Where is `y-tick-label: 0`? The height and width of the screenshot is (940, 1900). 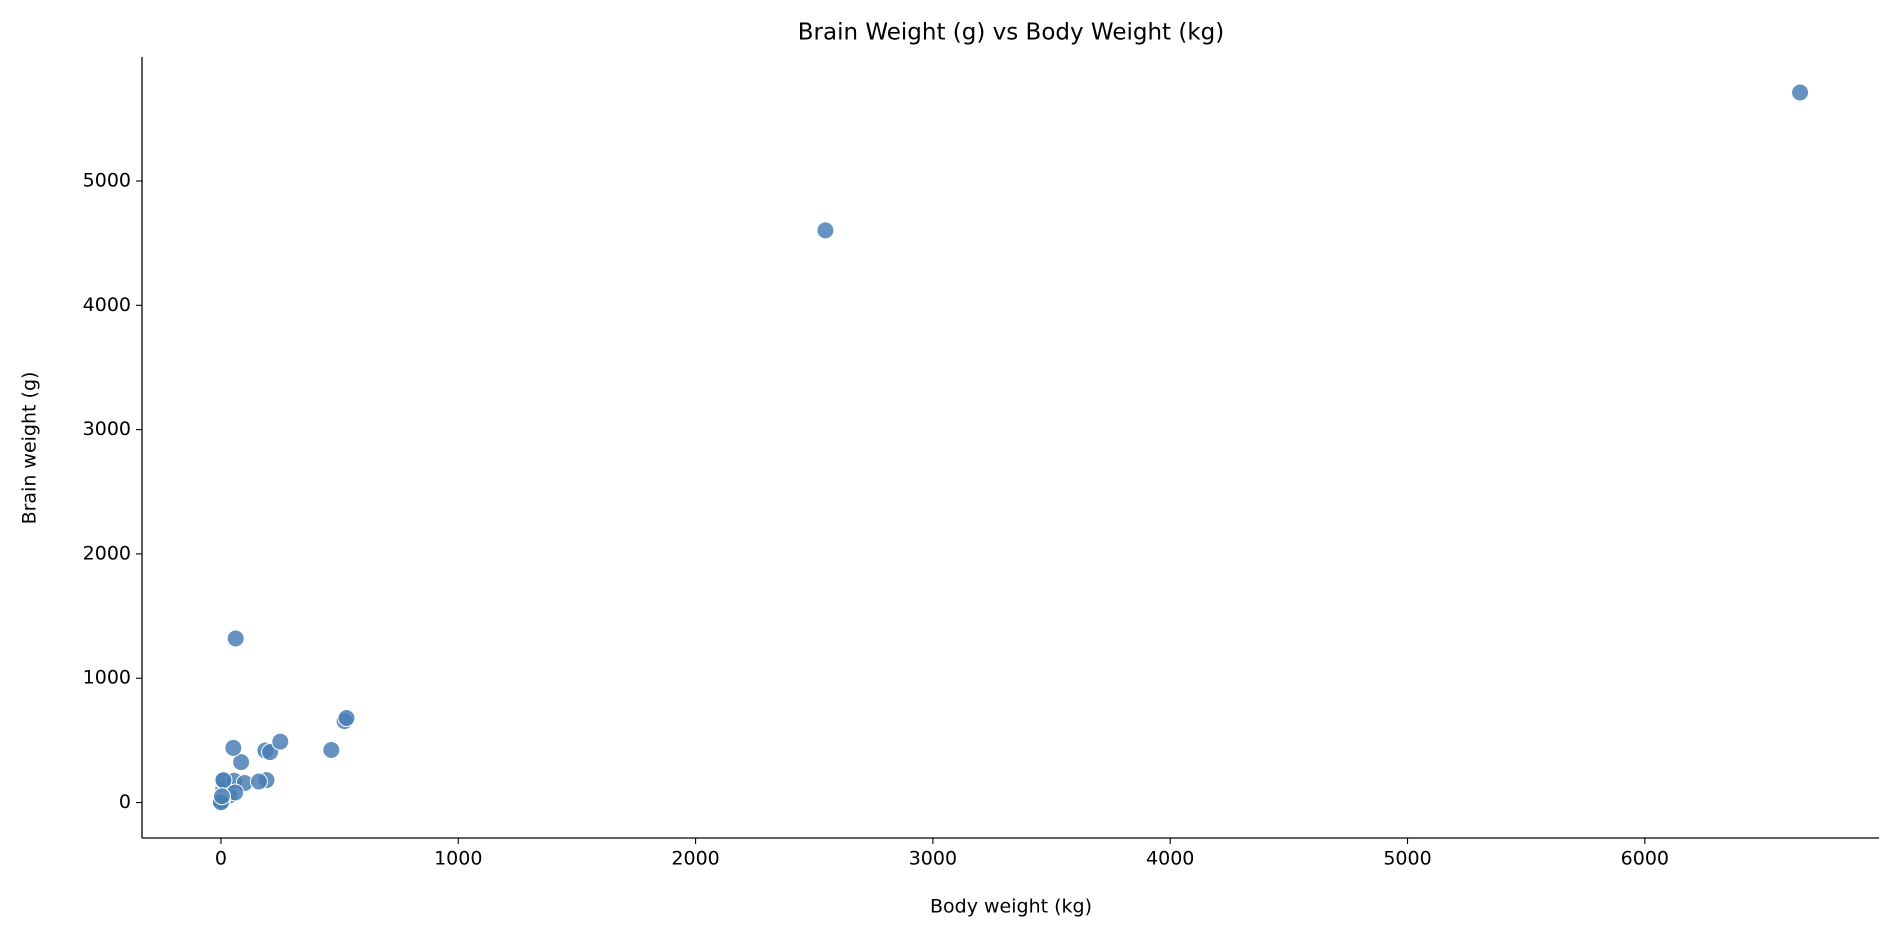 y-tick-label: 0 is located at coordinates (125, 802).